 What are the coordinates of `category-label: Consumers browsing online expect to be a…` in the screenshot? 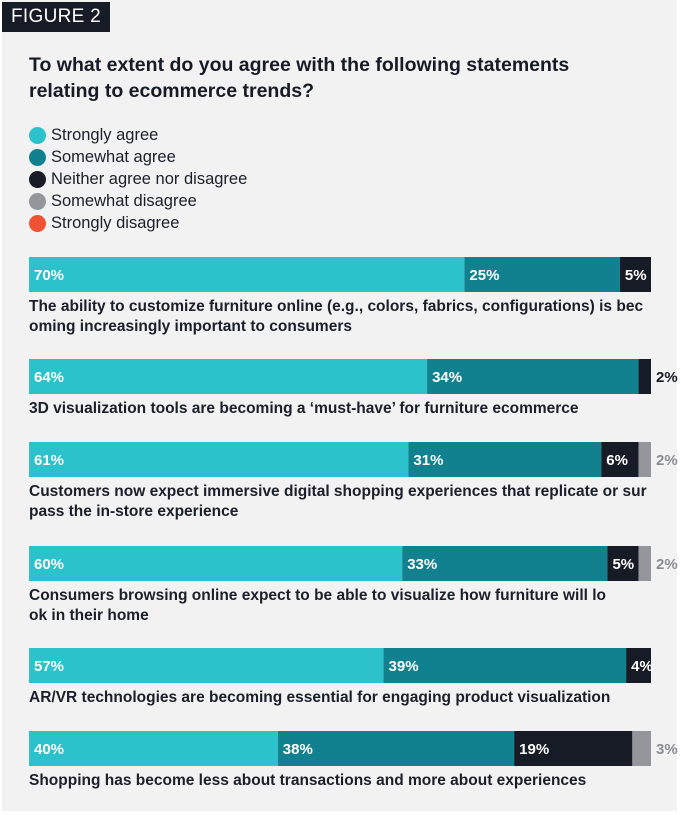 It's located at (317, 595).